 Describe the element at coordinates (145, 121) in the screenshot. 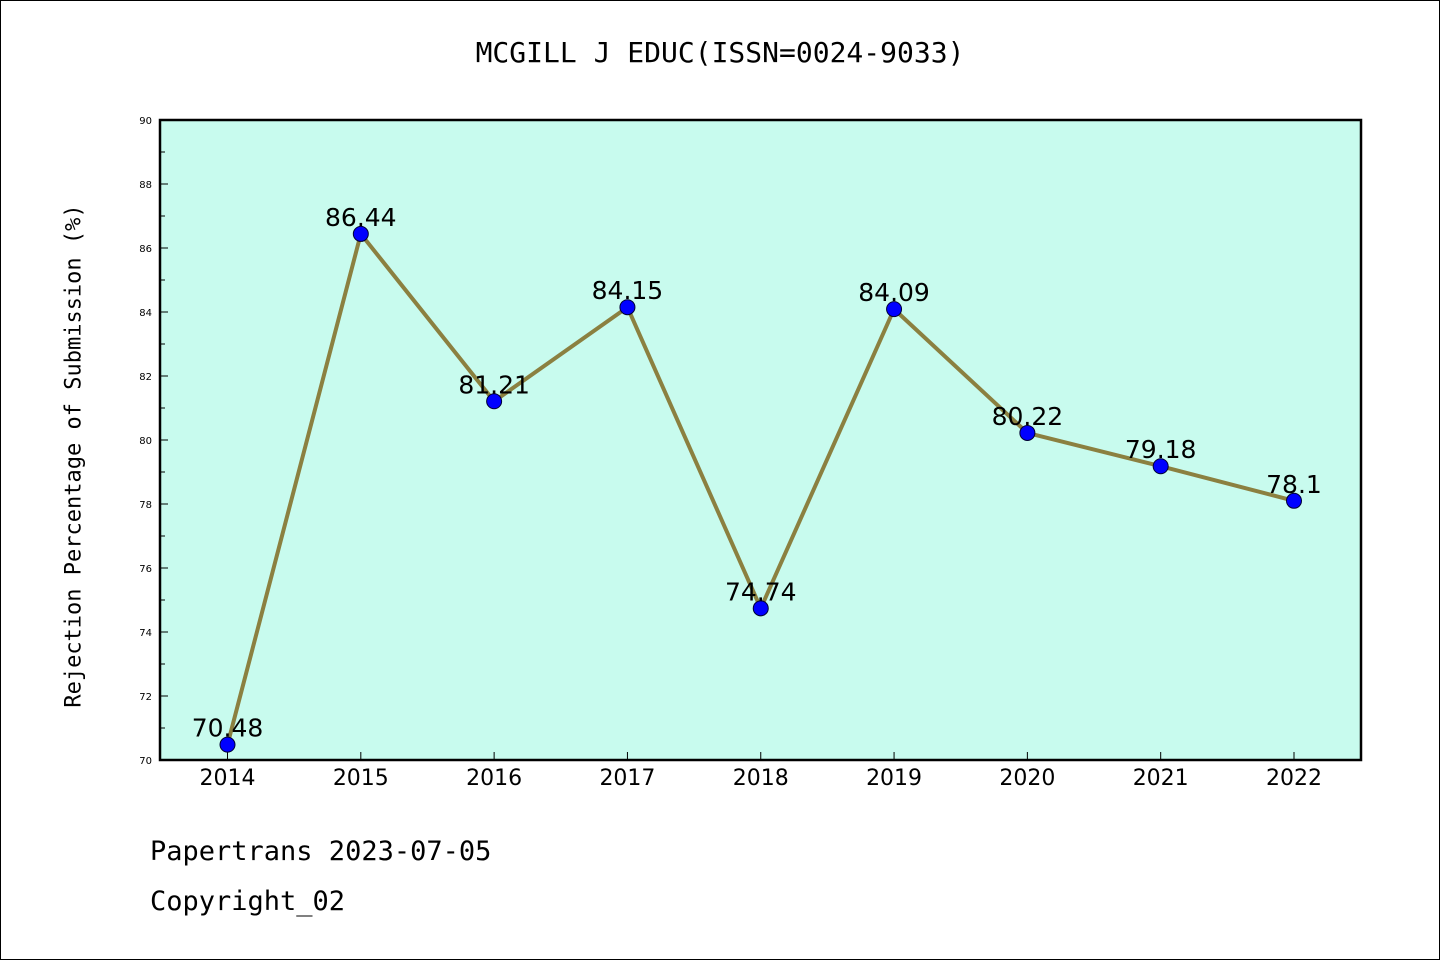

I see `y-tick-label: 90` at that location.